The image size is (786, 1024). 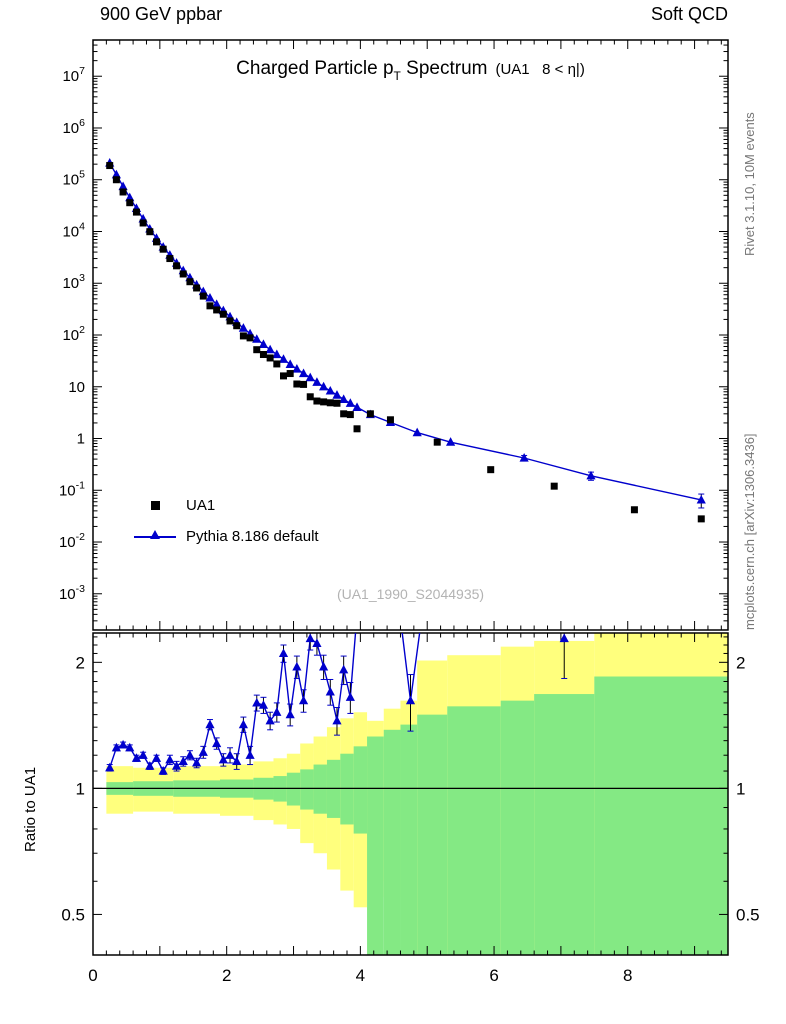 I want to click on main-y-tick-label: 10⁴, so click(x=73, y=230).